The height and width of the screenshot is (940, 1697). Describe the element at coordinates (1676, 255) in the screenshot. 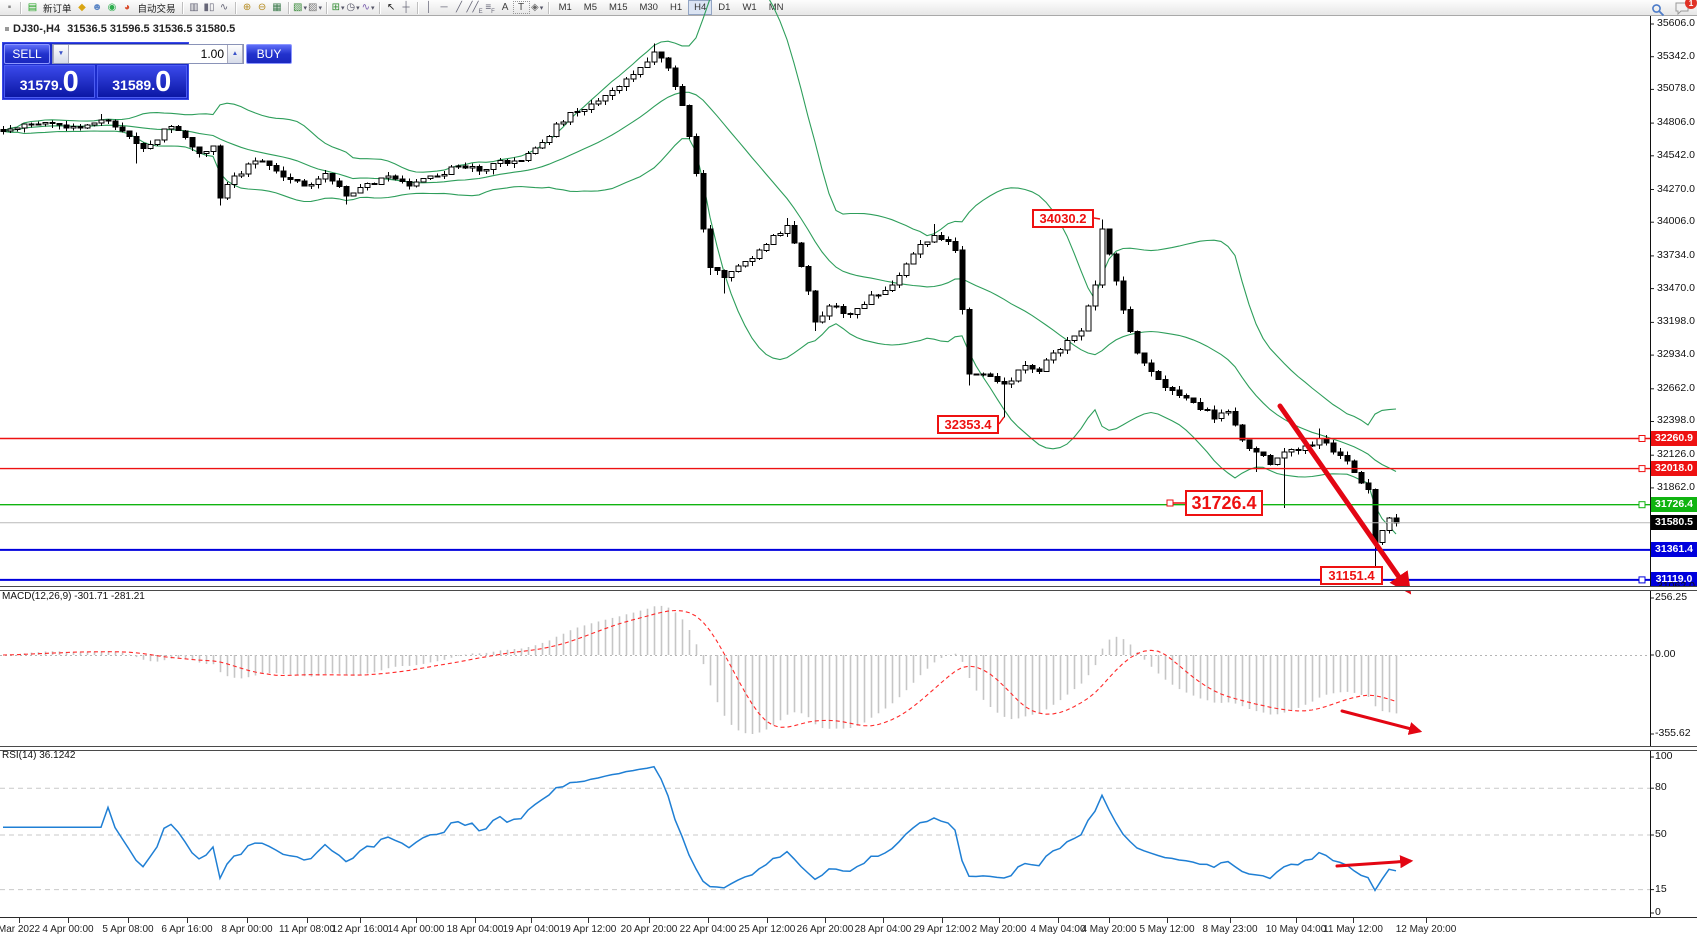

I see `price-tick-label: 33734.0` at that location.